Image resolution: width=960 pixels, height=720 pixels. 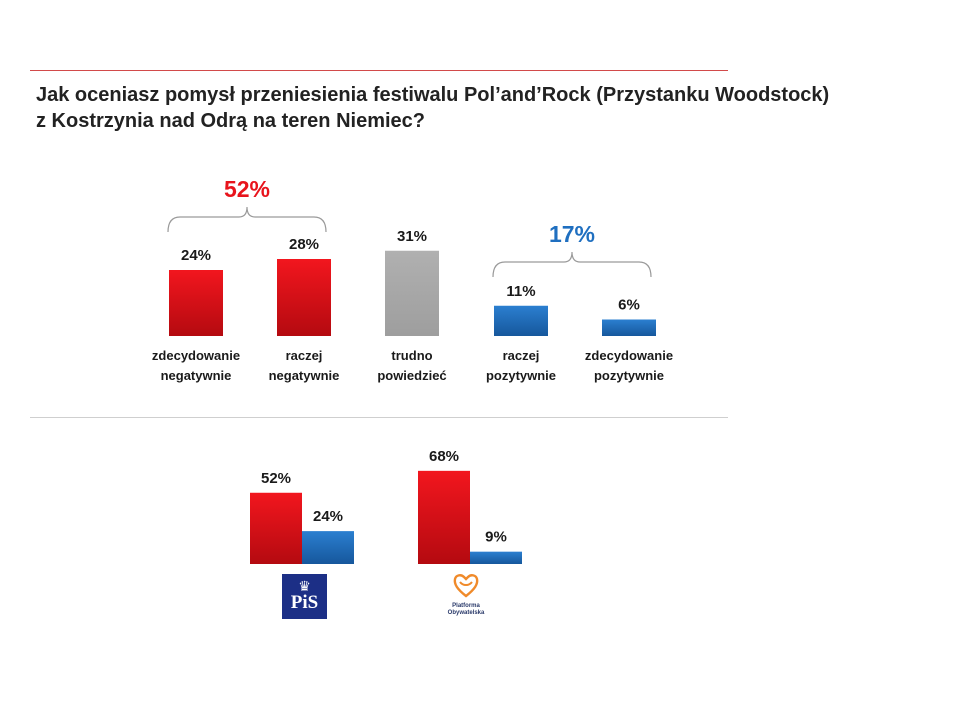 What do you see at coordinates (276, 478) in the screenshot?
I see `data-label: 52%` at bounding box center [276, 478].